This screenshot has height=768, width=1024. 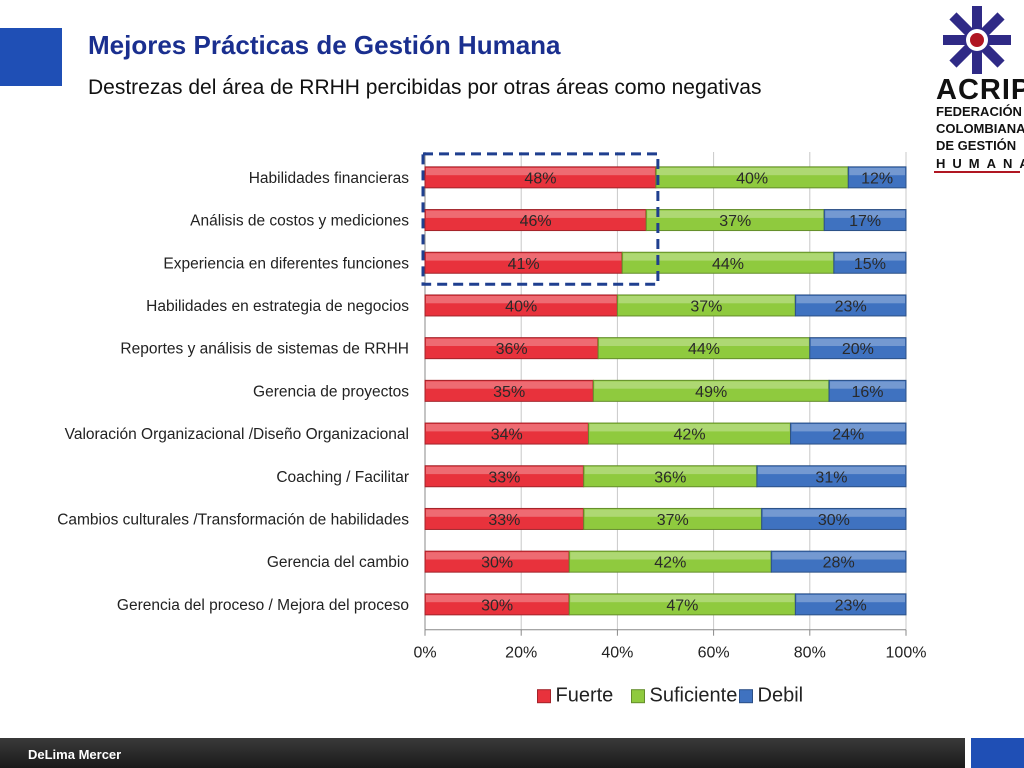 I want to click on logo-line-1: FEDERACIÓN, so click(x=979, y=111).